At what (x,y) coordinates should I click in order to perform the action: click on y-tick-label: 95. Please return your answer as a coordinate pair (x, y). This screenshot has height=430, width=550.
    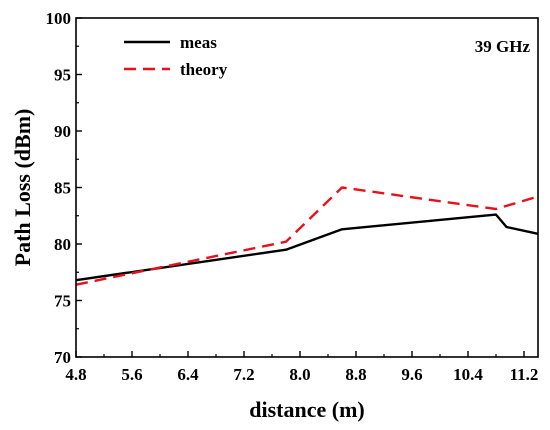
    Looking at the image, I should click on (62, 75).